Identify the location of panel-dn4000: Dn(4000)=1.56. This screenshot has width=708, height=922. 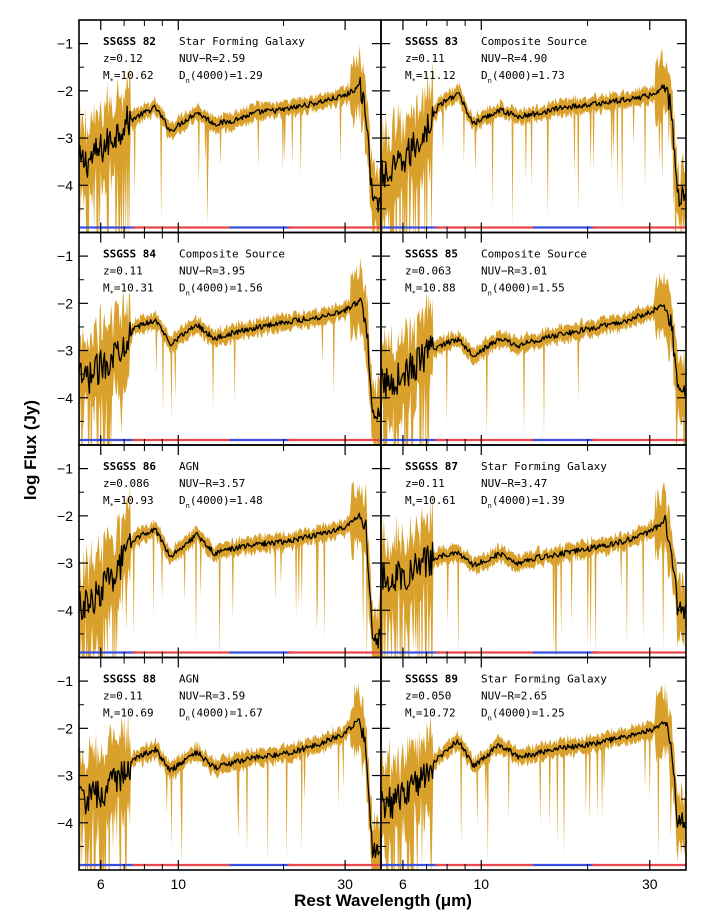
(221, 290).